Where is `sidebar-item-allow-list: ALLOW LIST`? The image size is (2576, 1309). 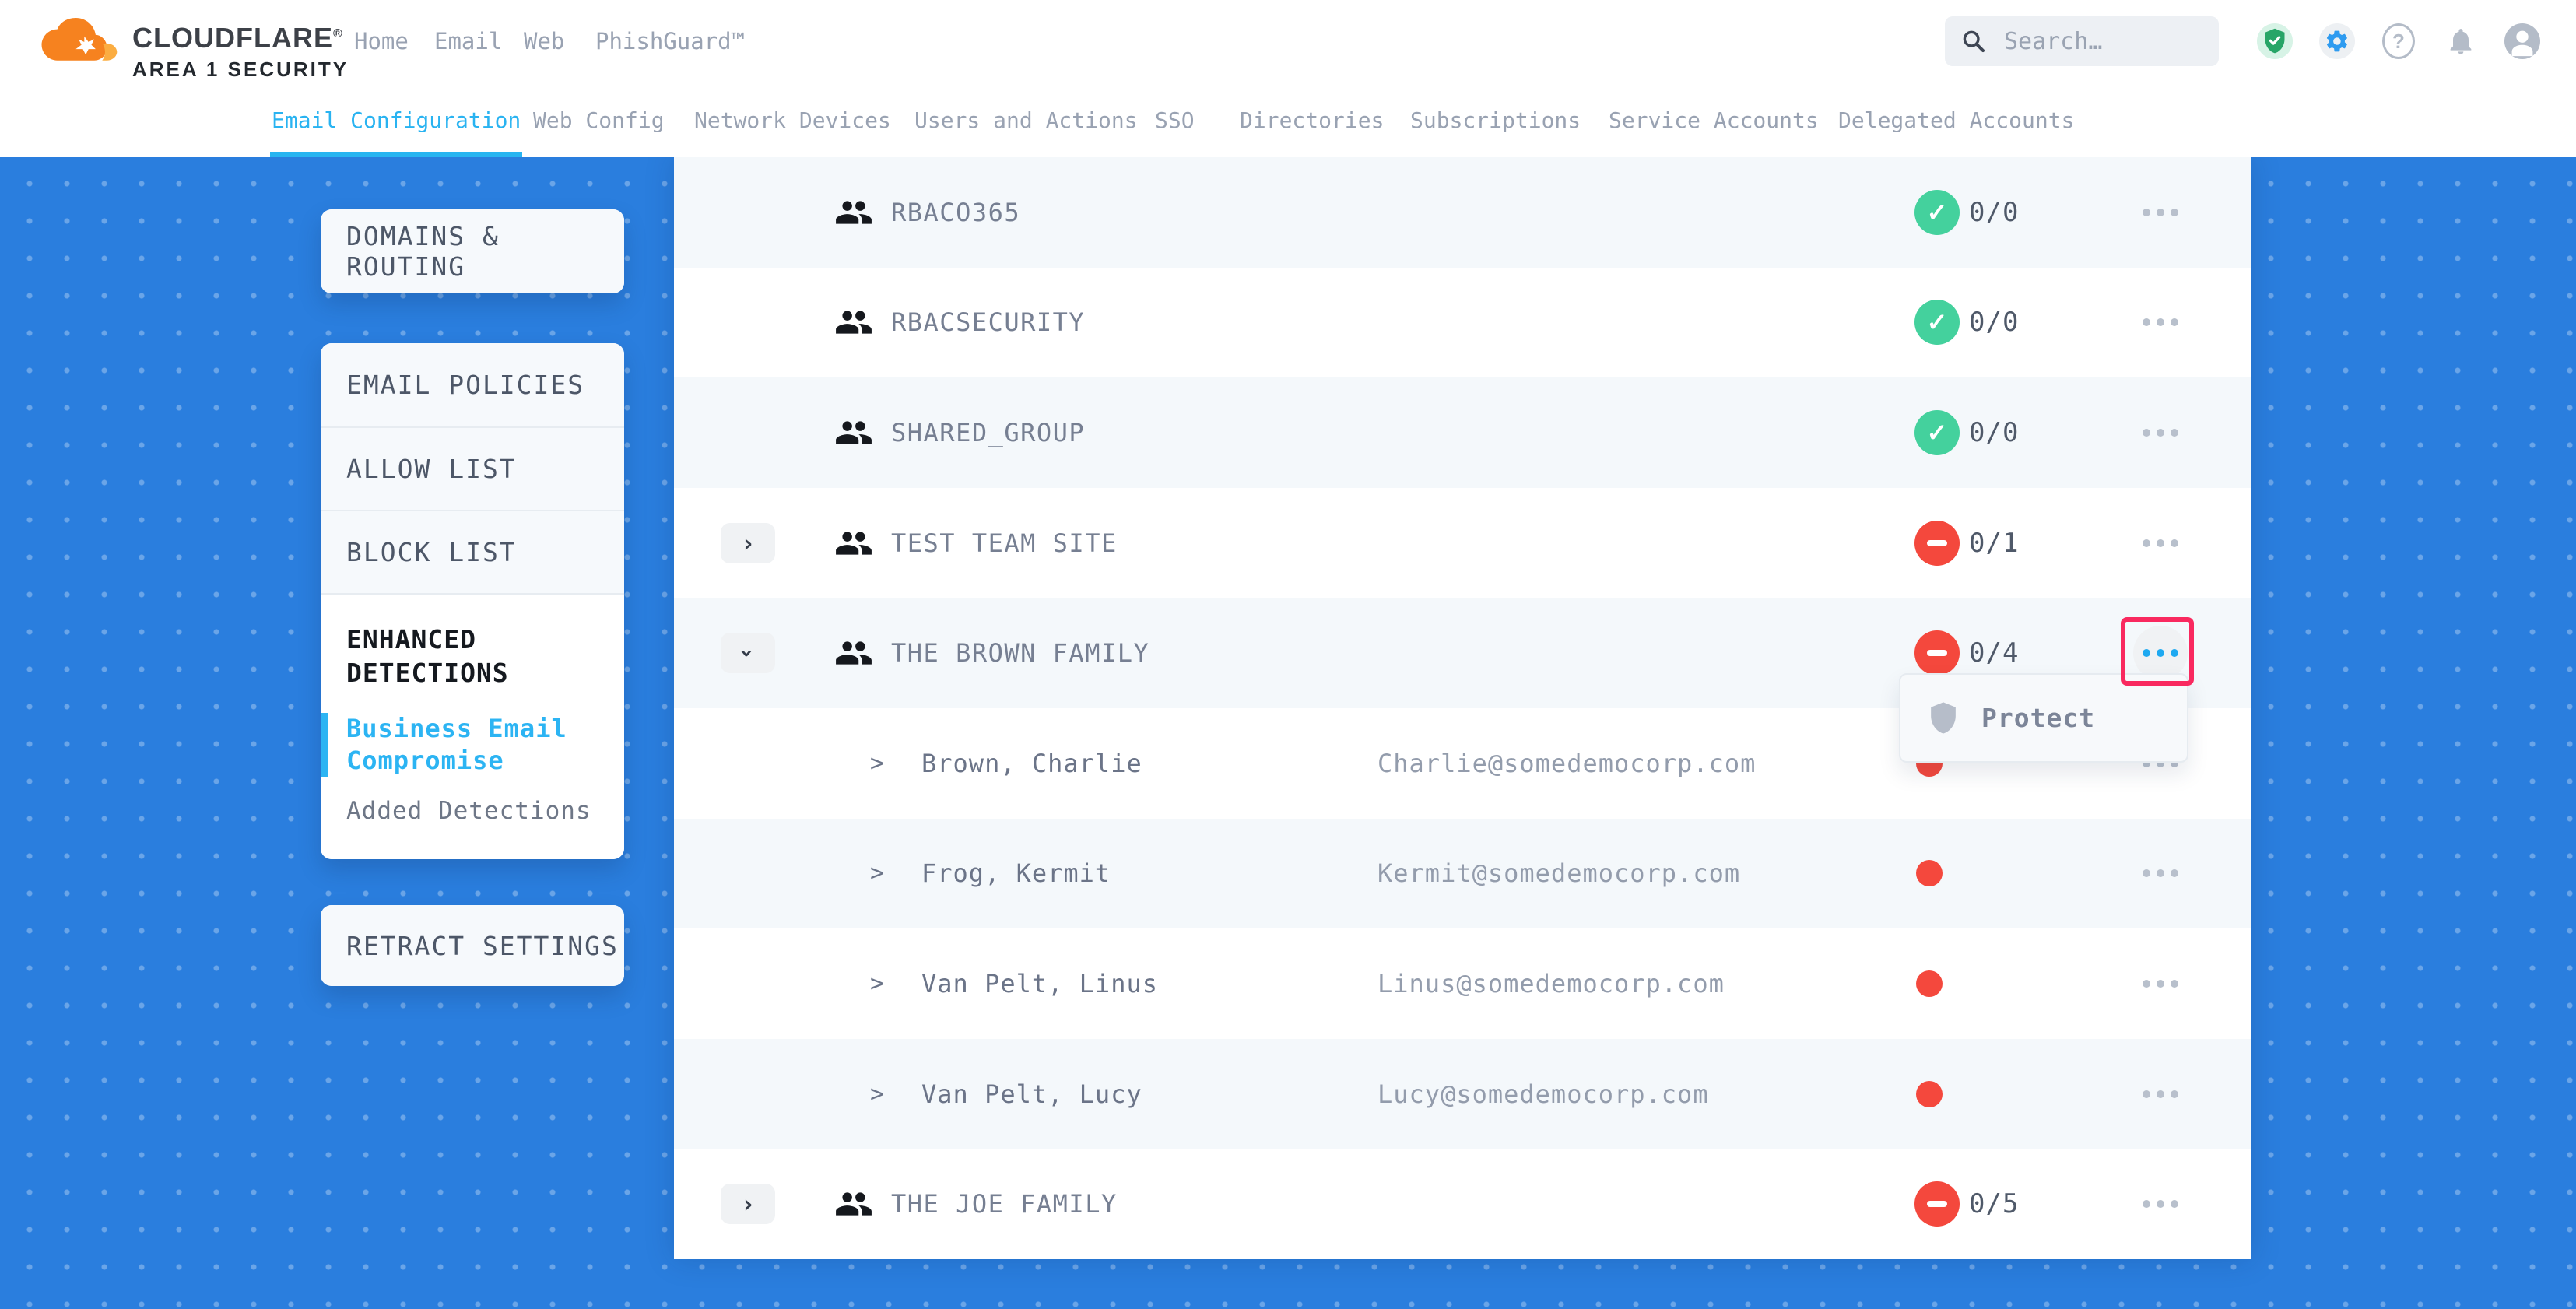 sidebar-item-allow-list: ALLOW LIST is located at coordinates (473, 468).